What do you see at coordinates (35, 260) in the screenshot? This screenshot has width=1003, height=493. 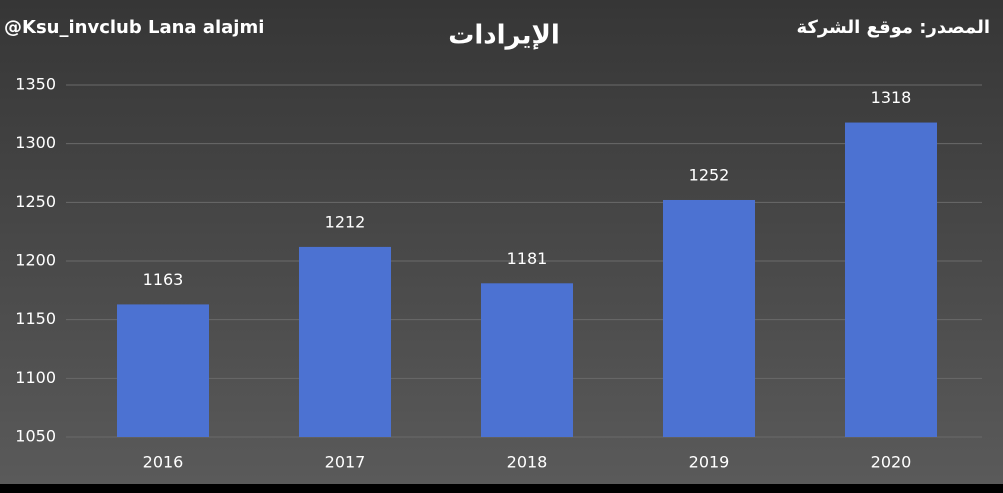 I see `y-tick-label: 1200` at bounding box center [35, 260].